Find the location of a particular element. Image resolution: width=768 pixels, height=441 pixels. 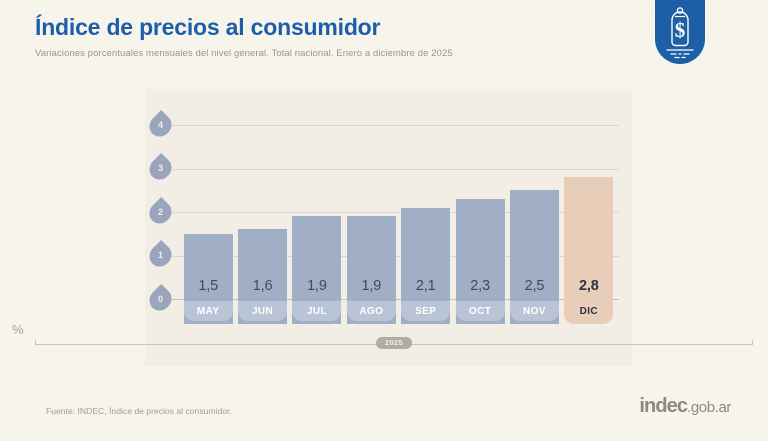

month-label-oct: OCT is located at coordinates (480, 311).